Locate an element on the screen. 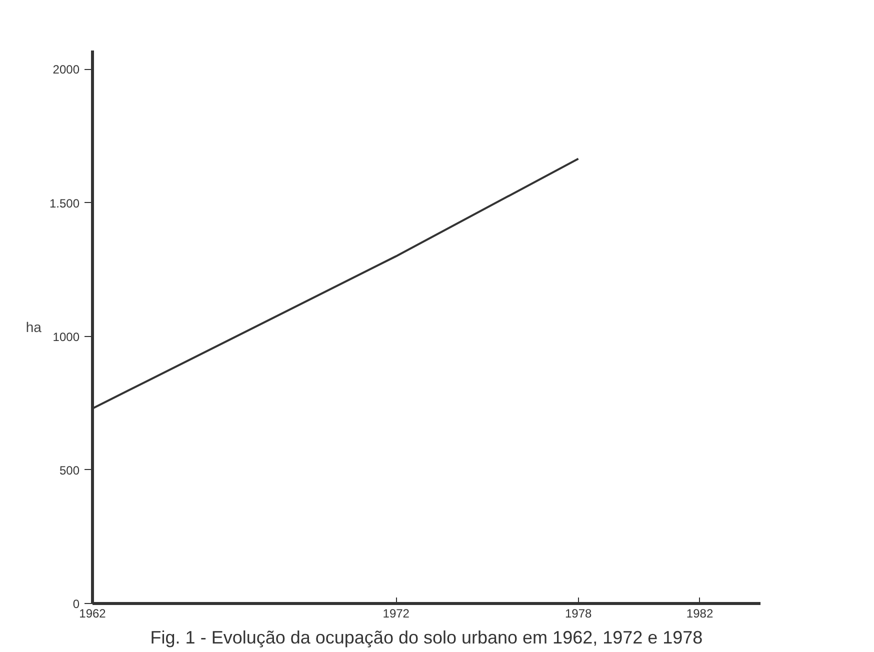  y-tick-label: 0 is located at coordinates (76, 604).